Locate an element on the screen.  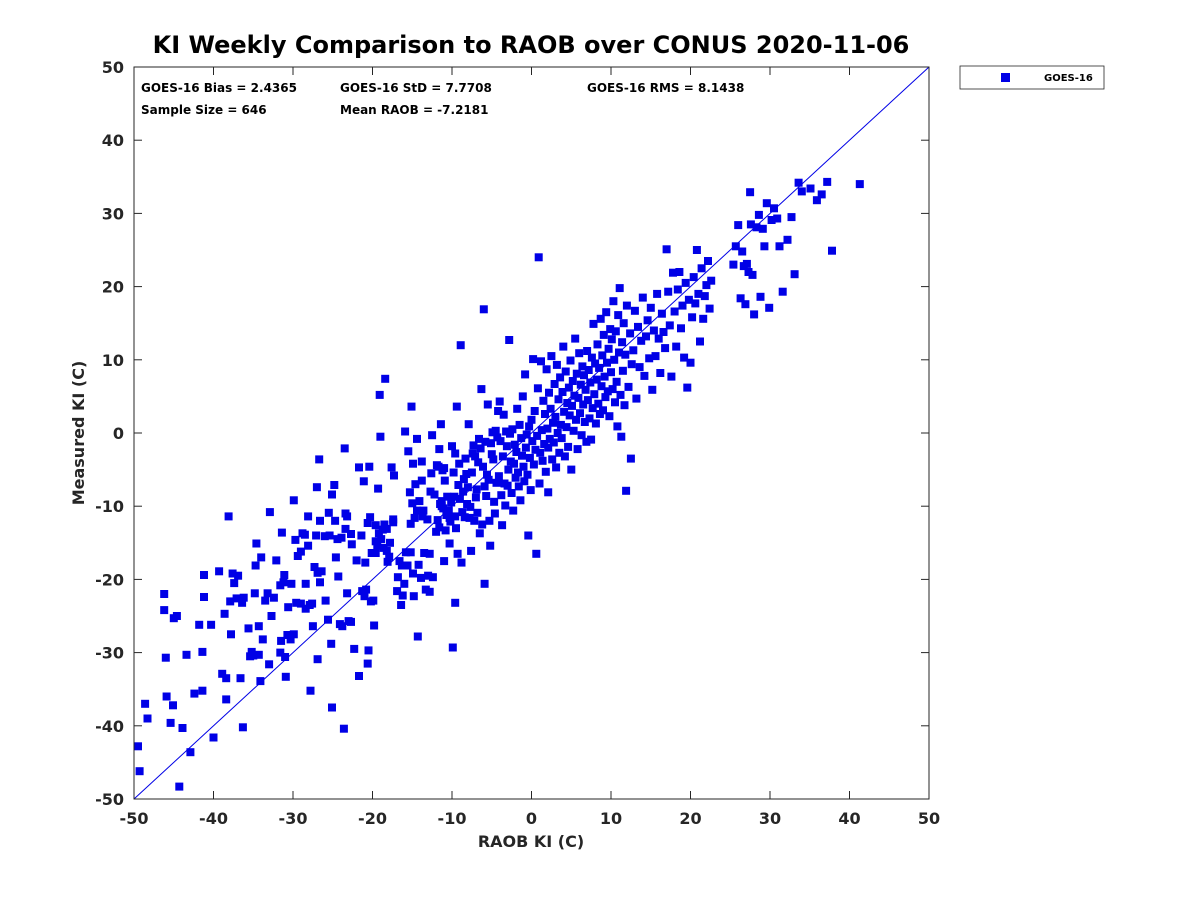
stat-sample-size: Sample Size = 646 is located at coordinates (204, 110).